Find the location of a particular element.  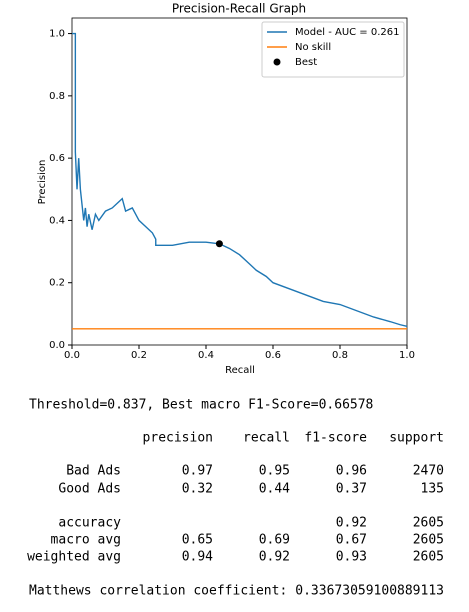

row-label: macro avg is located at coordinates (86, 540).